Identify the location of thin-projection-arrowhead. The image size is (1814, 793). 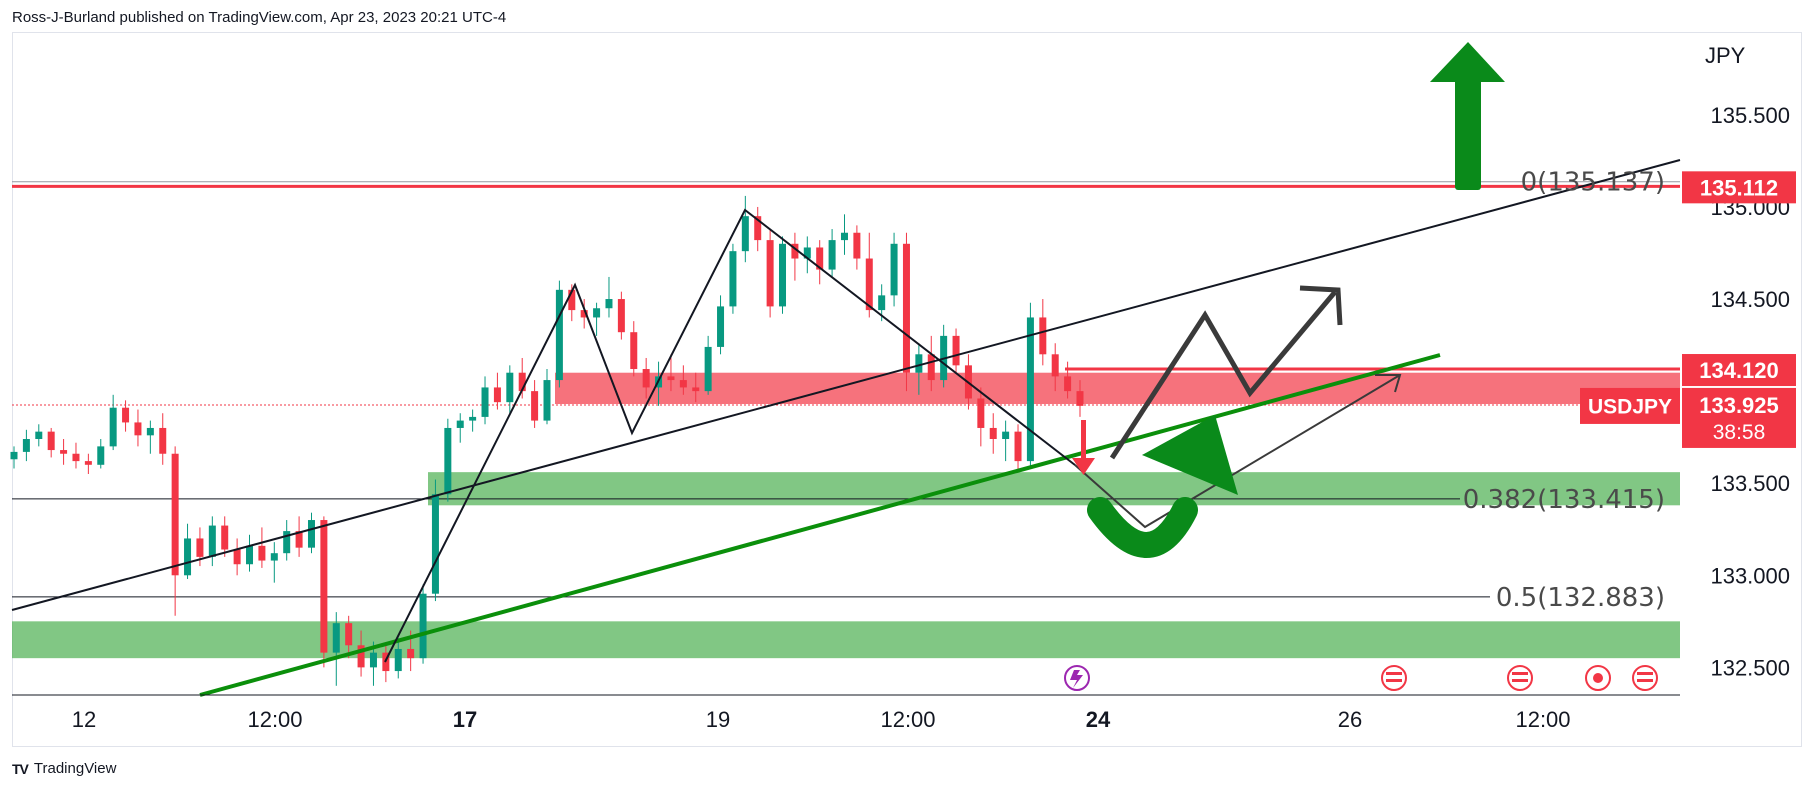
(1388, 383).